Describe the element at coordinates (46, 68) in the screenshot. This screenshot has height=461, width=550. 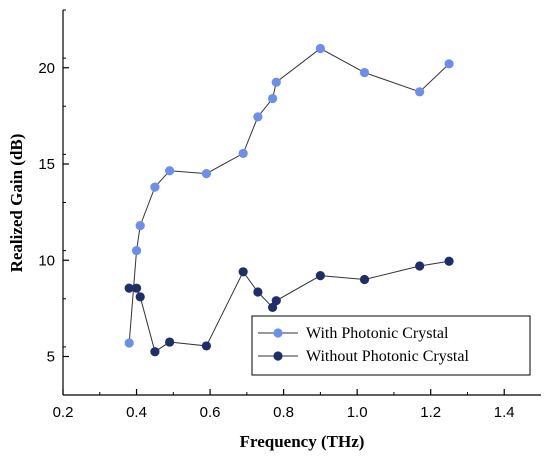
I see `y-tick-label: 20` at that location.